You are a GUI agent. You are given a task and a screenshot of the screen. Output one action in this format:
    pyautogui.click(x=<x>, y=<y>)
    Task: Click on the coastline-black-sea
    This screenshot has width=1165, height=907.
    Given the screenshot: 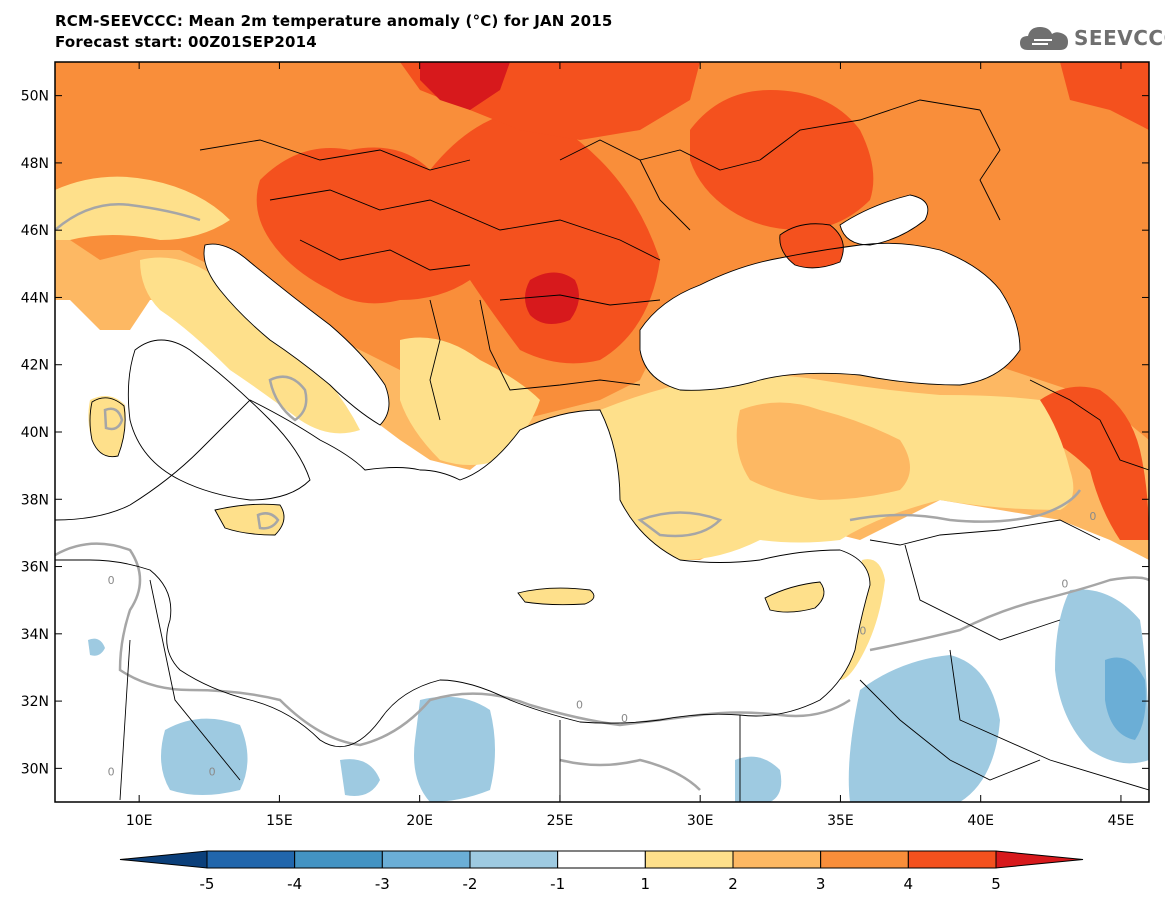 What is the action you would take?
    pyautogui.click(x=830, y=316)
    